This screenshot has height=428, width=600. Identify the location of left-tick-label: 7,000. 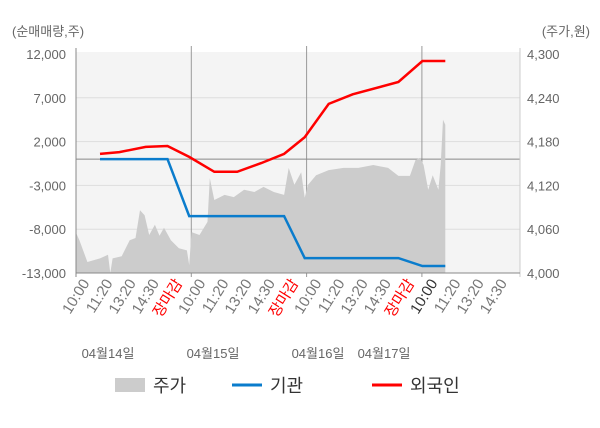
(49, 98).